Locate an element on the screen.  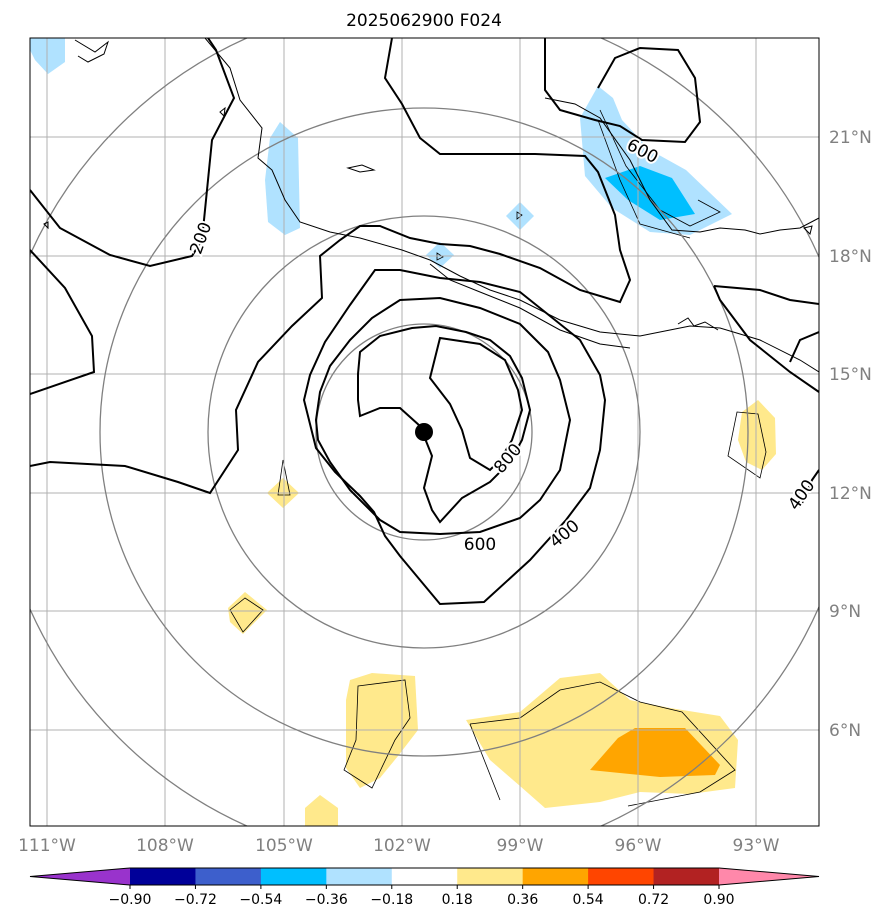
lat-label: 18°N is located at coordinates (850, 257).